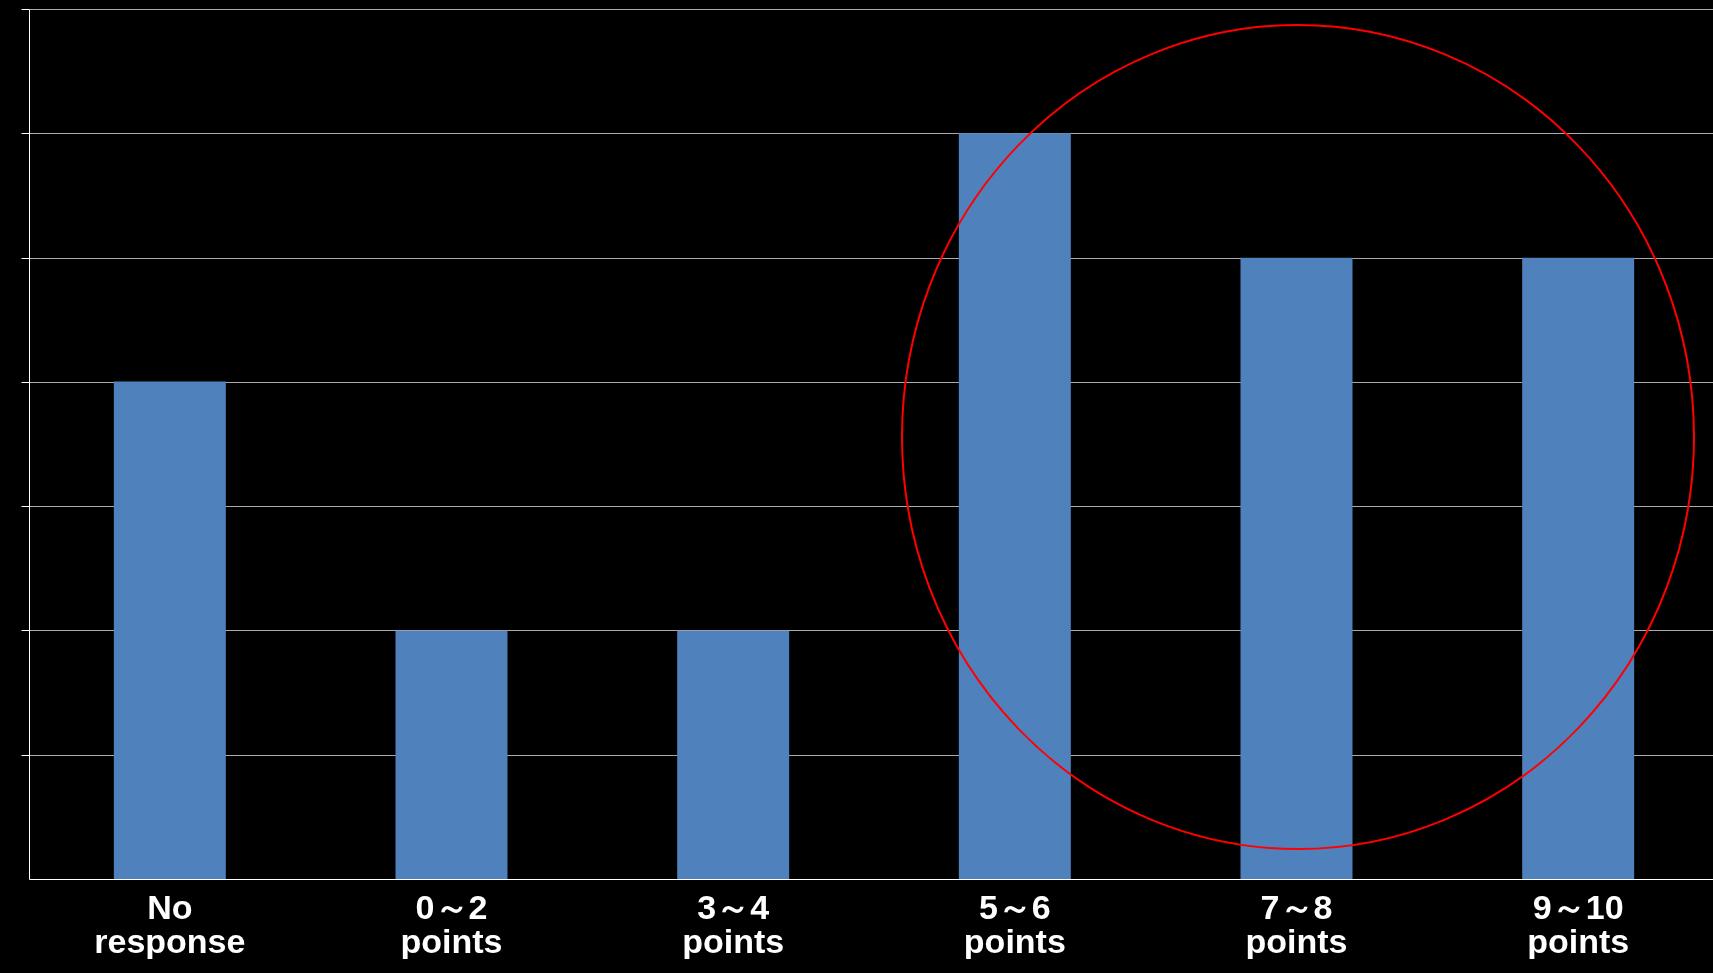  What do you see at coordinates (1578, 923) in the screenshot?
I see `x-tick-label: 9～10 points` at bounding box center [1578, 923].